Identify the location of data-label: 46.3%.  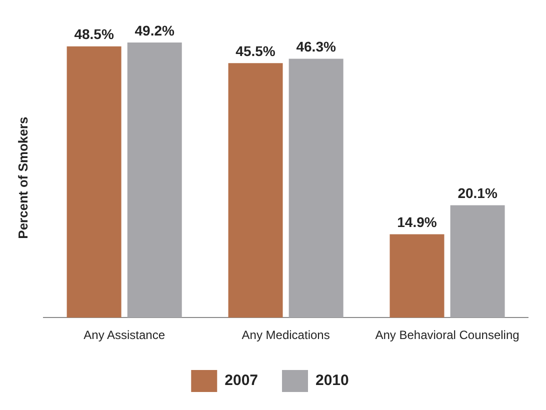
(316, 46).